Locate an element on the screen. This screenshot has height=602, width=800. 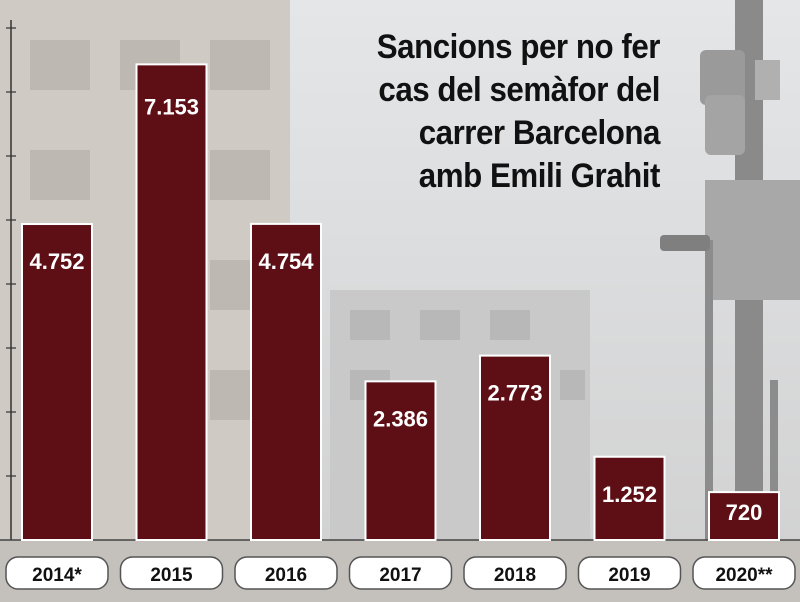
bar-value-label: 1.252 is located at coordinates (629, 494).